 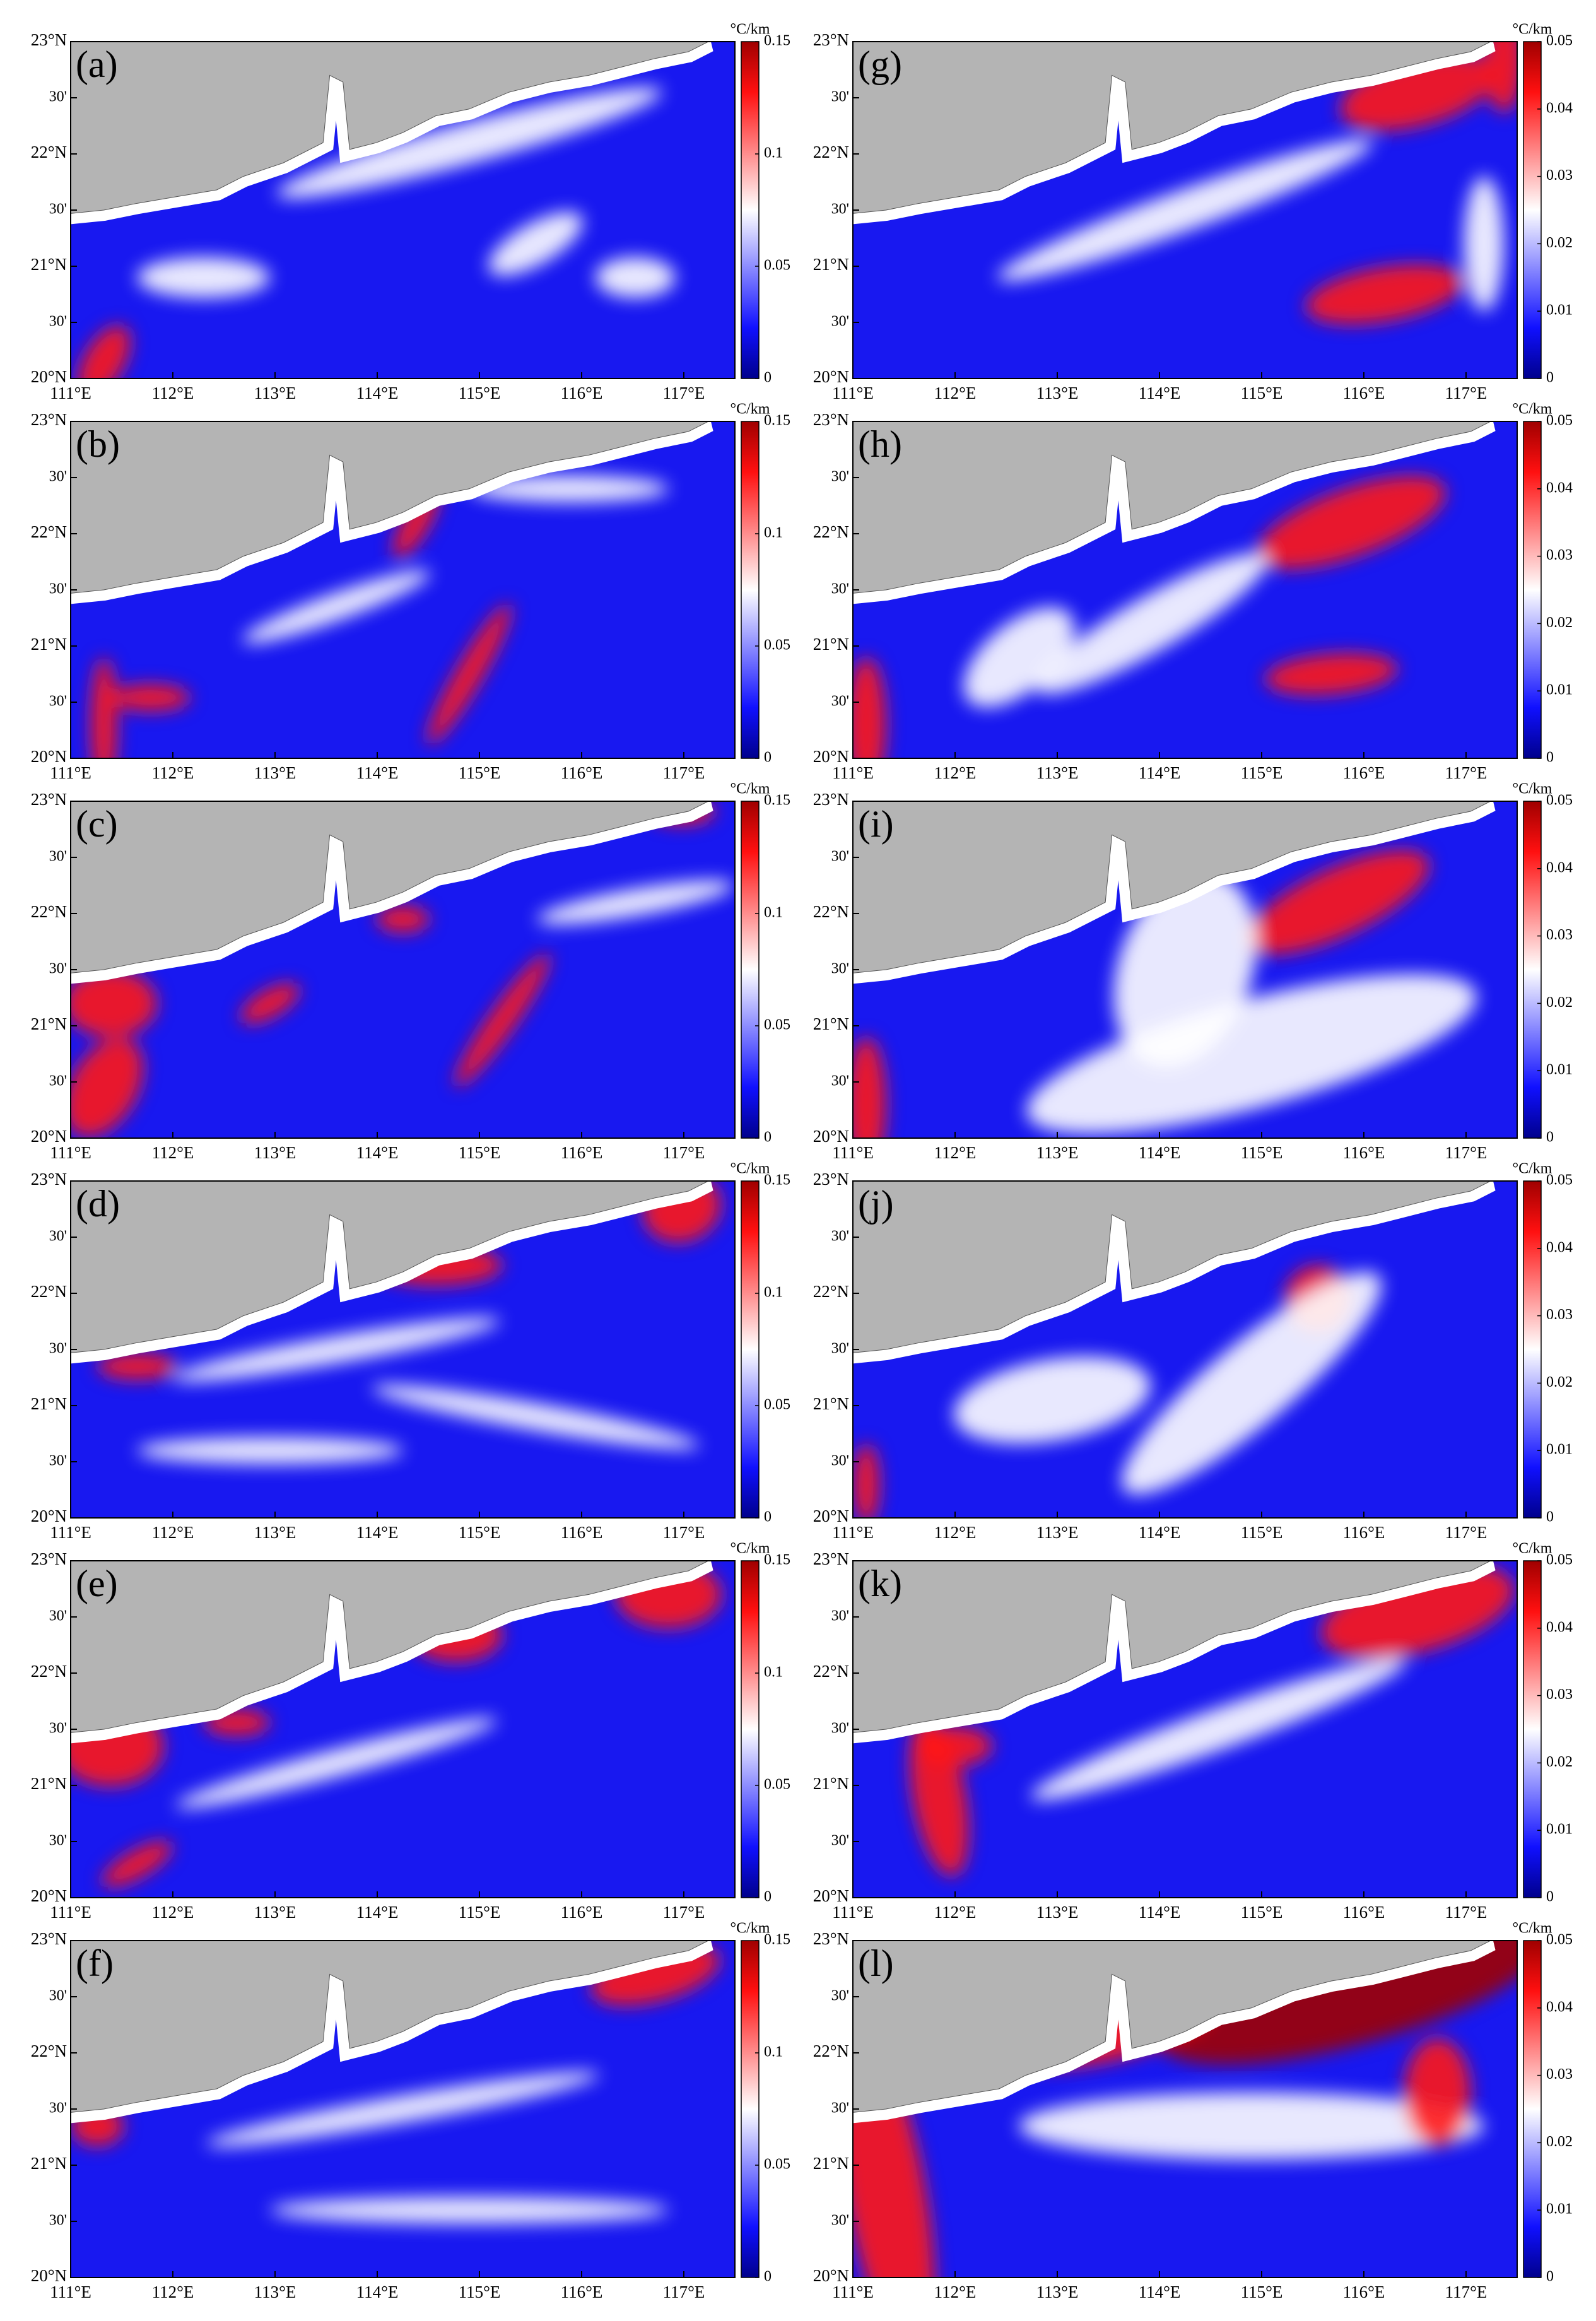 I want to click on colorbar-tick-label: 0.15, so click(x=777, y=1560).